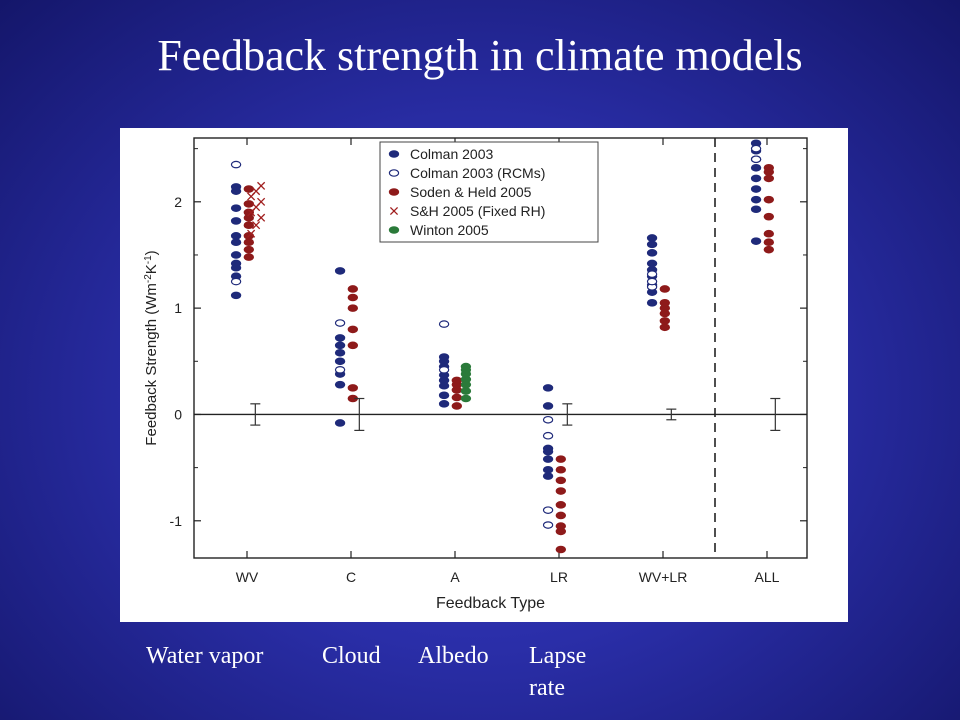 The image size is (960, 720). I want to click on caption-lapse: Lapse, so click(558, 656).